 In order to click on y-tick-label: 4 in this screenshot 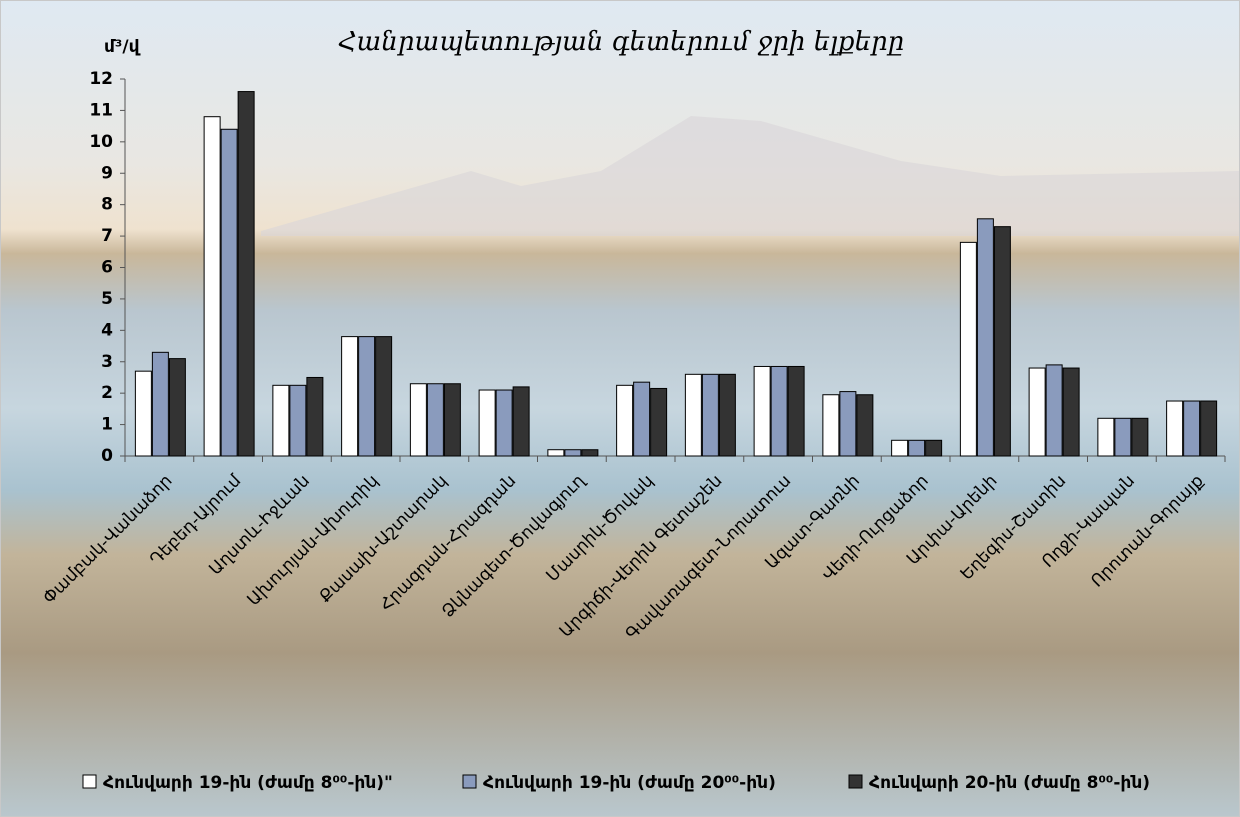, I will do `click(107, 330)`.